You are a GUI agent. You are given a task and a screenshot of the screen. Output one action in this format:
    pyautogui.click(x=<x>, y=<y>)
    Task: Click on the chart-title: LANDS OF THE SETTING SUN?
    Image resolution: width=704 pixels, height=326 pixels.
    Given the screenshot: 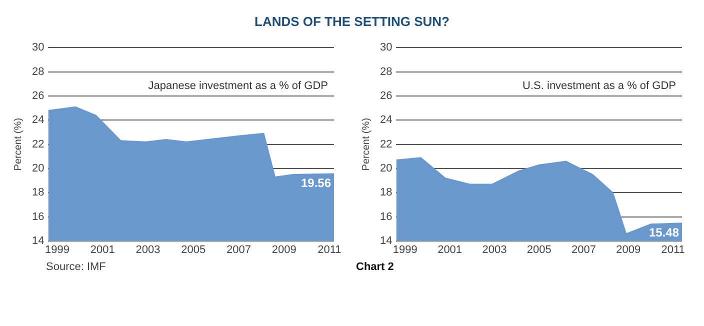 What is the action you would take?
    pyautogui.click(x=352, y=21)
    